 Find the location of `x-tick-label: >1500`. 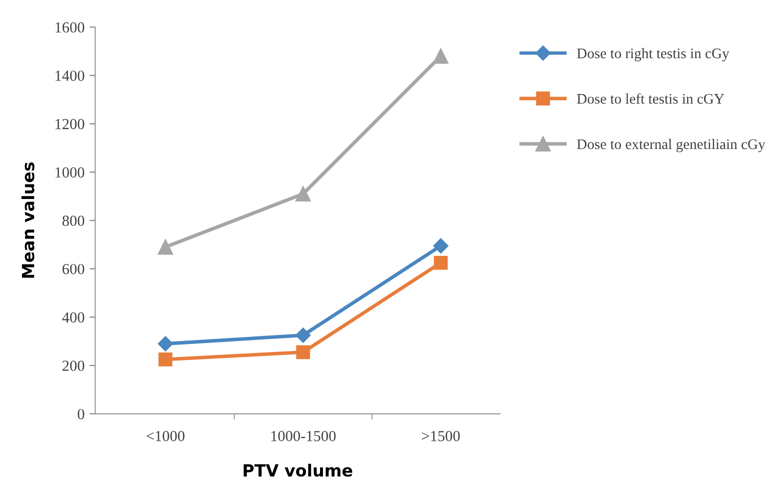

x-tick-label: >1500 is located at coordinates (441, 436).